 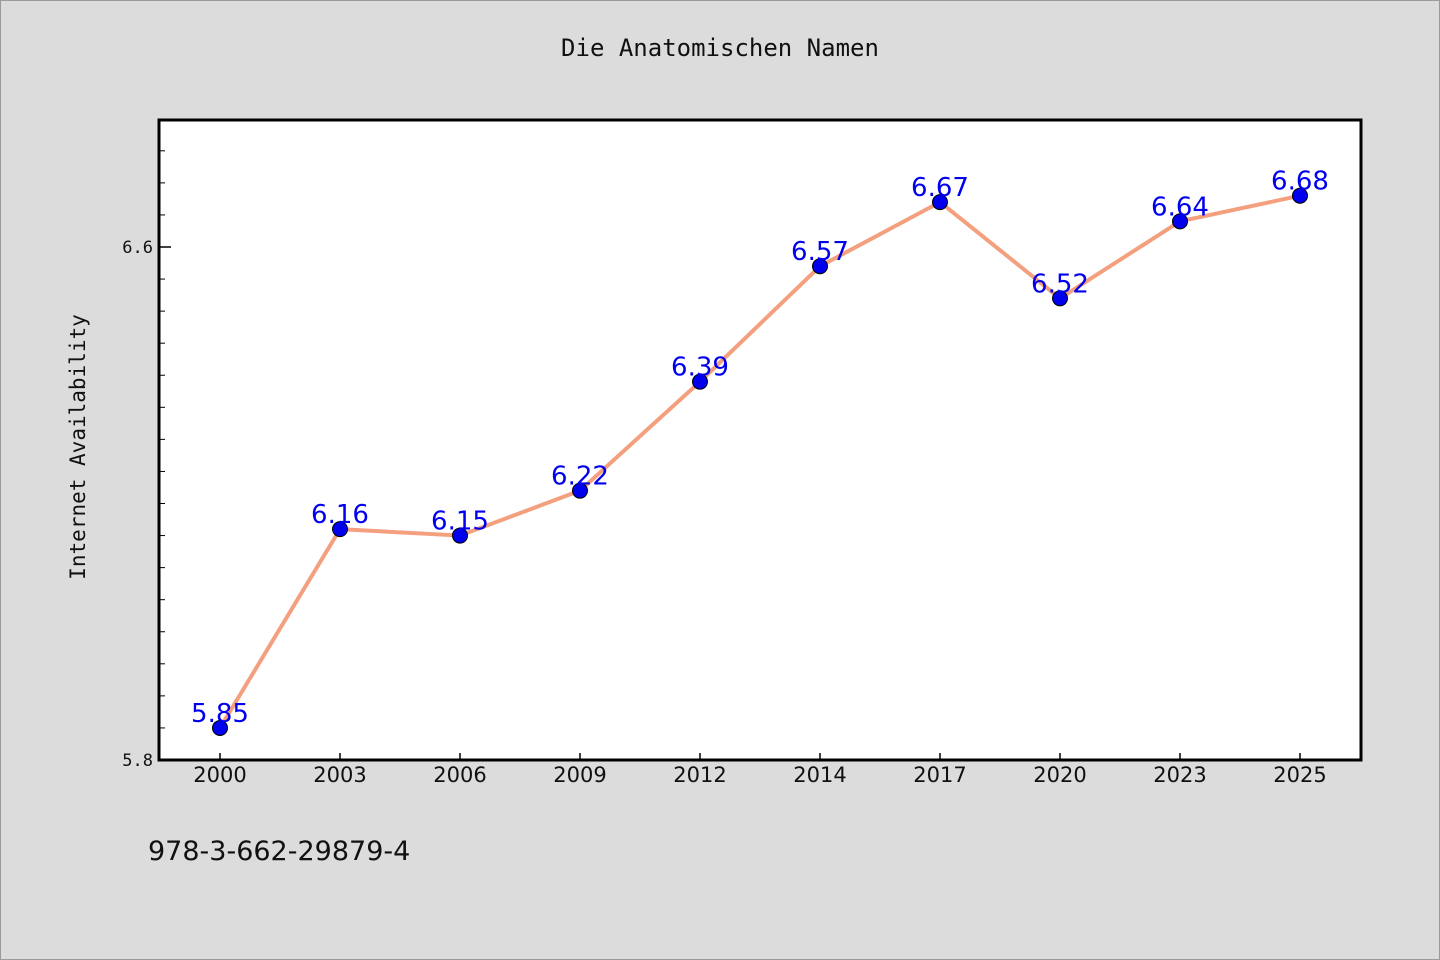 What do you see at coordinates (1300, 182) in the screenshot?
I see `data-label: 6.68` at bounding box center [1300, 182].